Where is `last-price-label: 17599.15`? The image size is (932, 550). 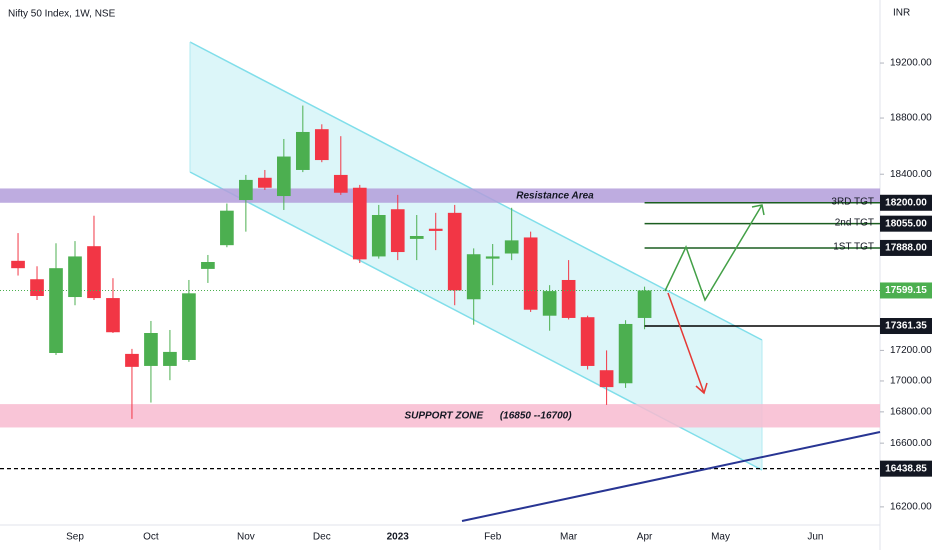
last-price-label: 17599.15 is located at coordinates (906, 290).